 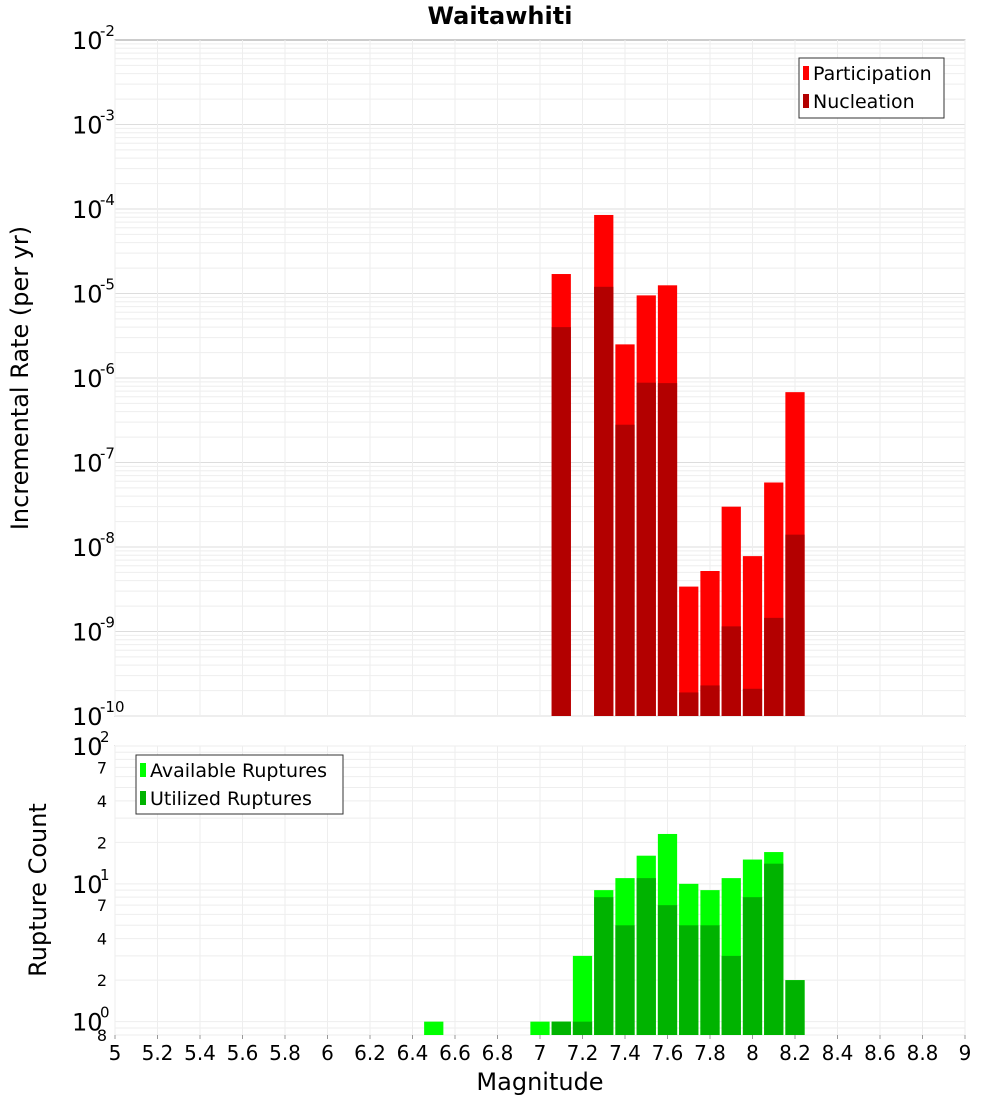 I want to click on x-tick-label: 5.2, so click(x=158, y=1053).